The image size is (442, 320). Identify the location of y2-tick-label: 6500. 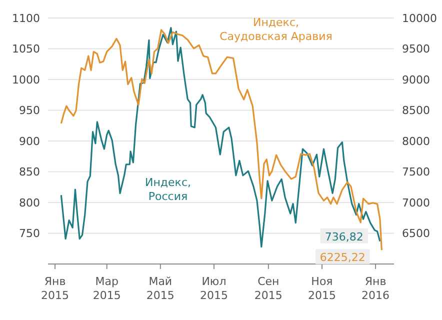
(416, 233).